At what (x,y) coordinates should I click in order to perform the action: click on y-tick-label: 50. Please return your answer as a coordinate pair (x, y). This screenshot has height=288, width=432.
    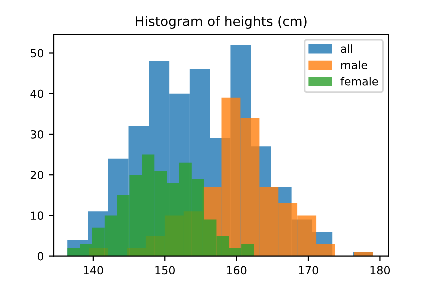
    Looking at the image, I should click on (37, 53).